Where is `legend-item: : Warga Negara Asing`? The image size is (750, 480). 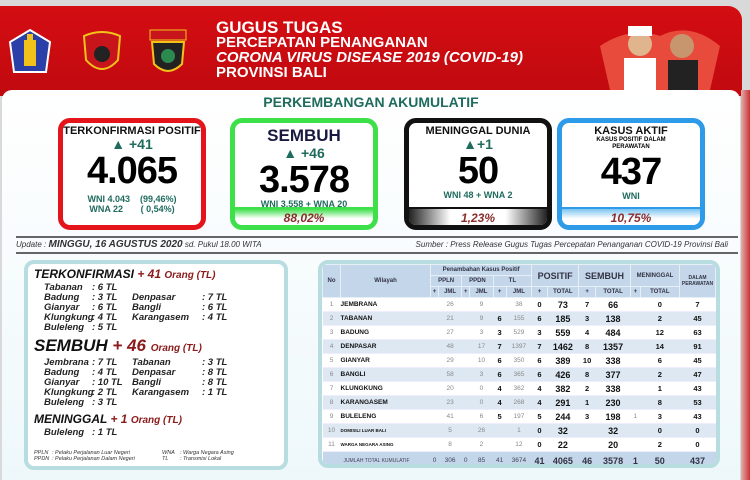
legend-item: : Warga Negara Asing is located at coordinates (207, 453).